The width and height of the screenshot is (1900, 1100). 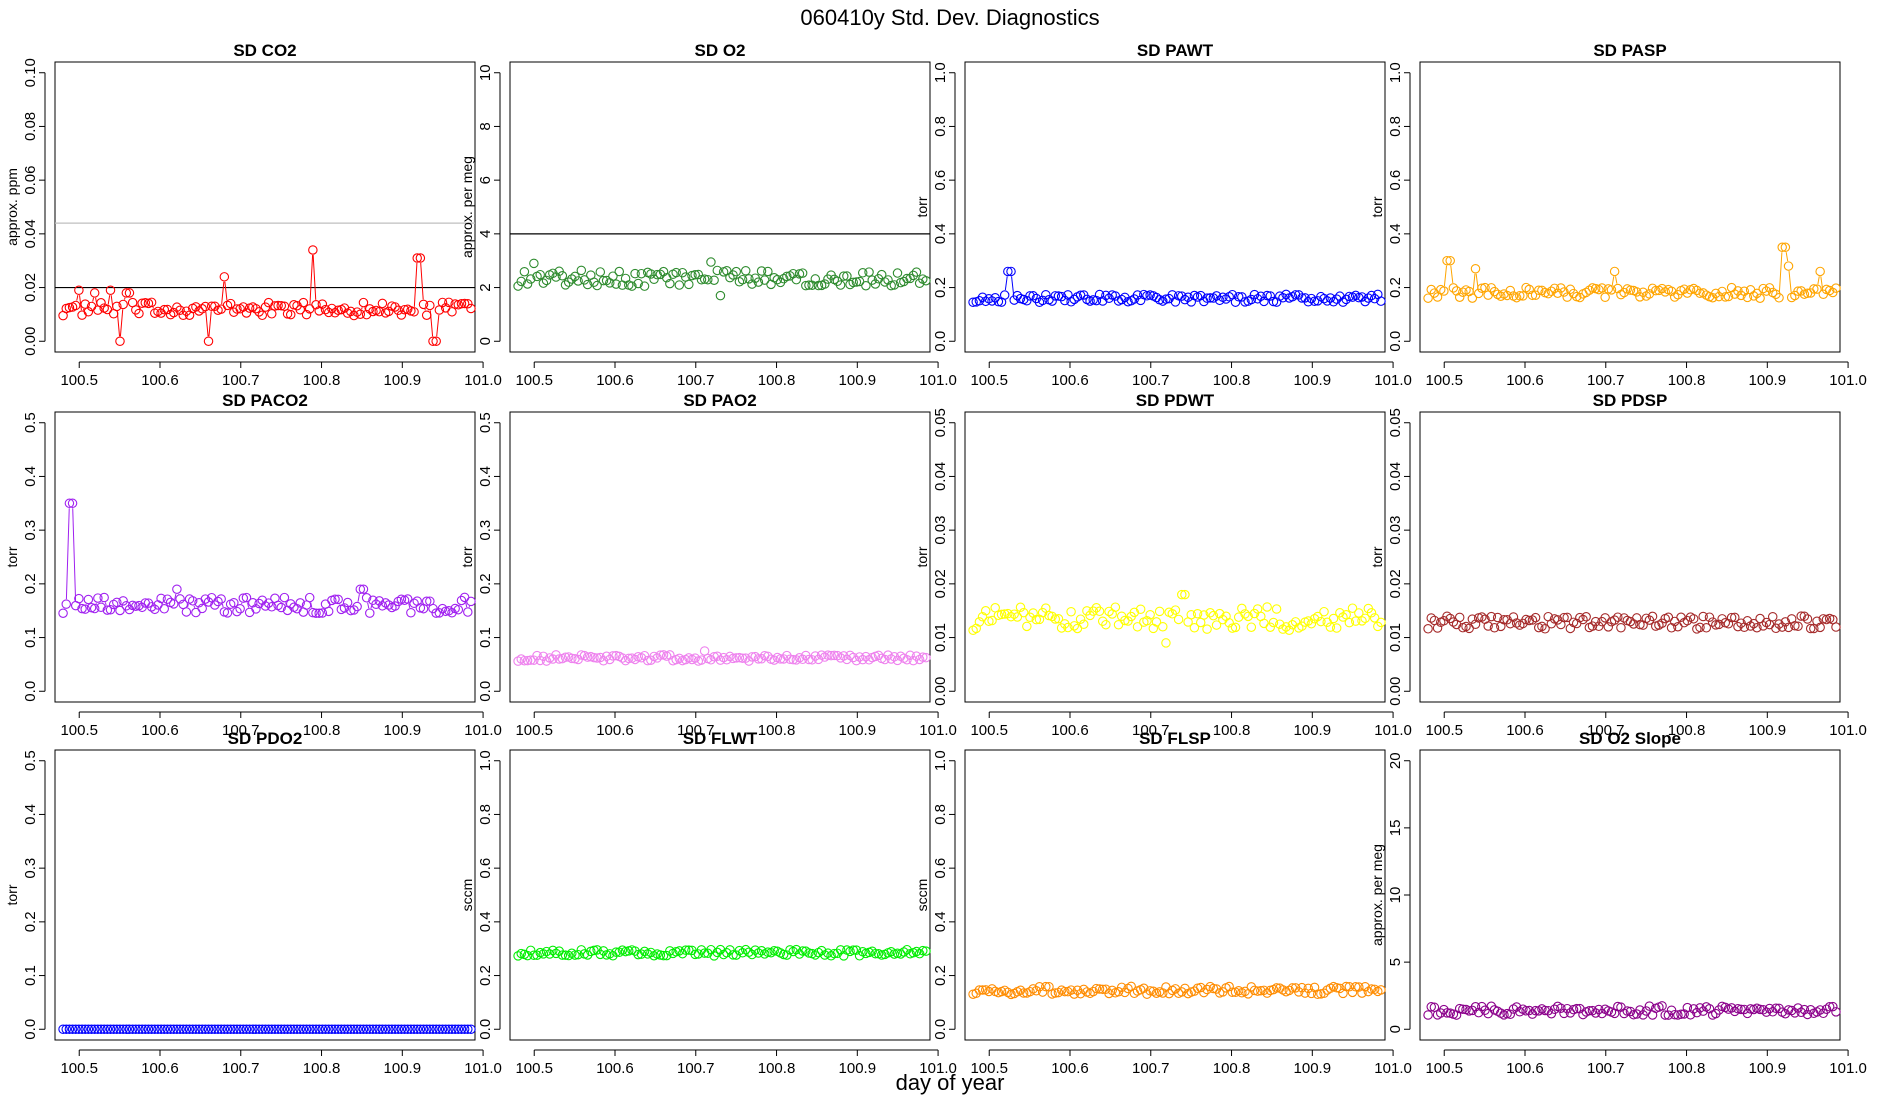 I want to click on x-tick-label: 100.9, so click(x=1768, y=730).